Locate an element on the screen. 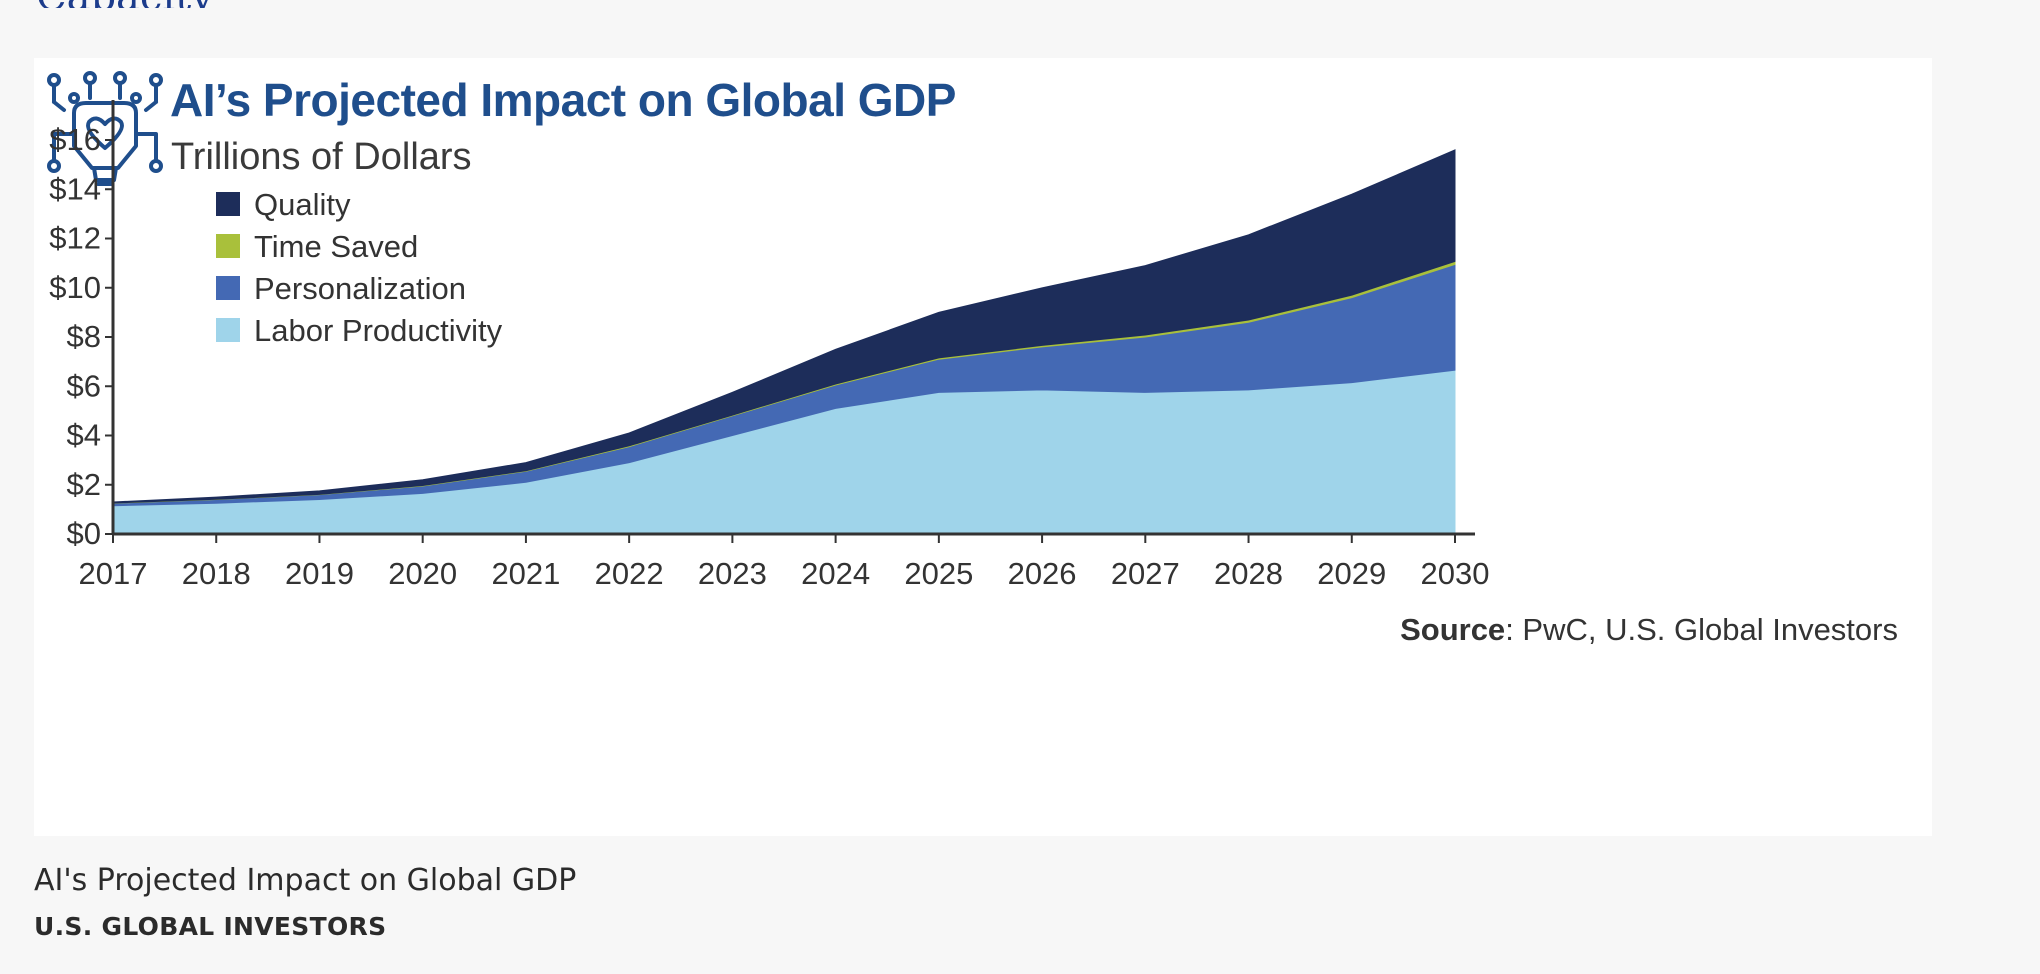 The image size is (2040, 974). y-tick-label: $6 is located at coordinates (84, 385).